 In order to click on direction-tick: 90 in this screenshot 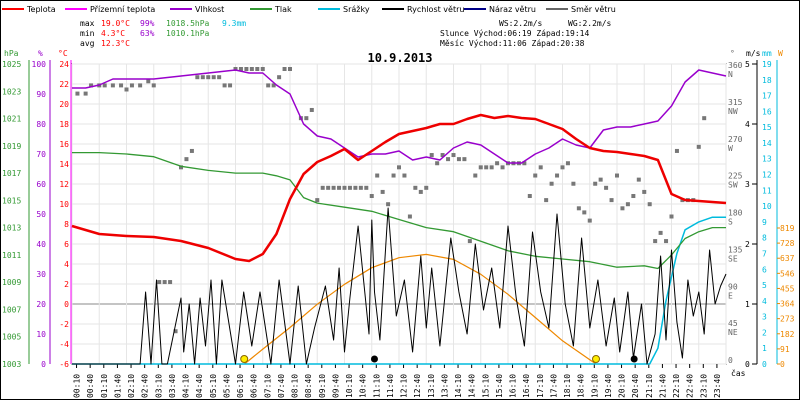, I will do `click(733, 286)`.